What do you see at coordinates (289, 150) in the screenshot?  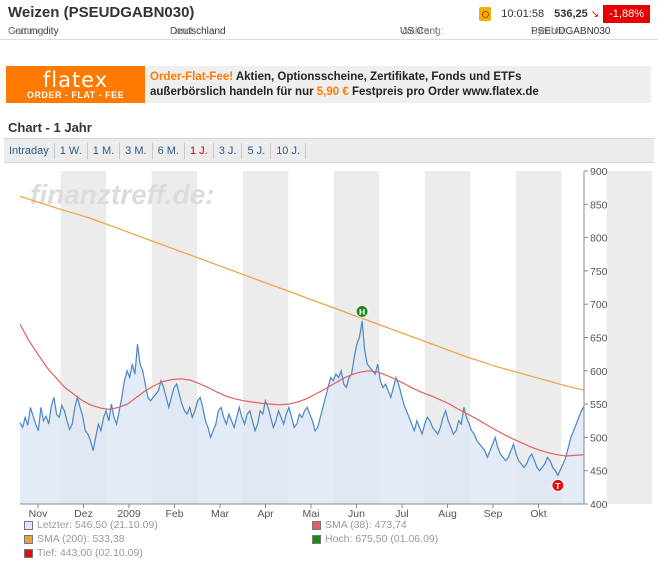 I see `tab-10j: 10 J.` at bounding box center [289, 150].